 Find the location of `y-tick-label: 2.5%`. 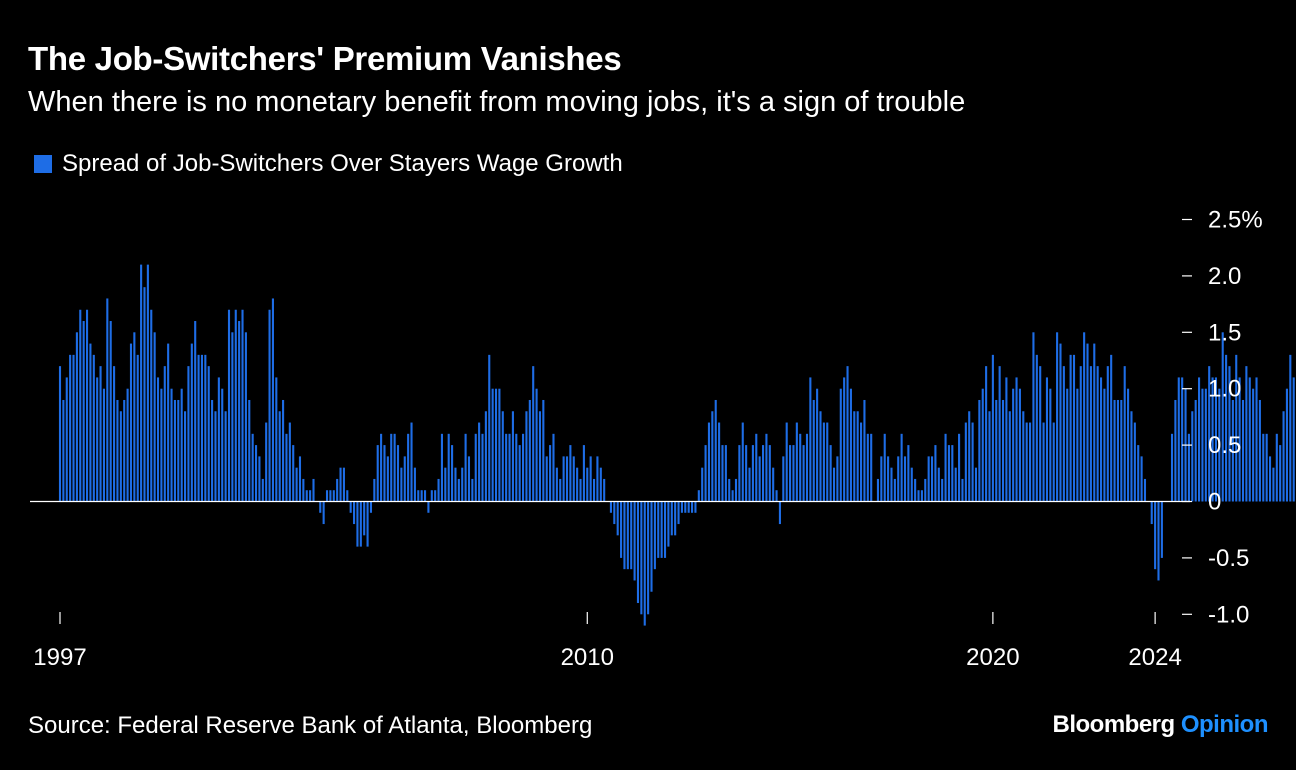

y-tick-label: 2.5% is located at coordinates (1235, 220).